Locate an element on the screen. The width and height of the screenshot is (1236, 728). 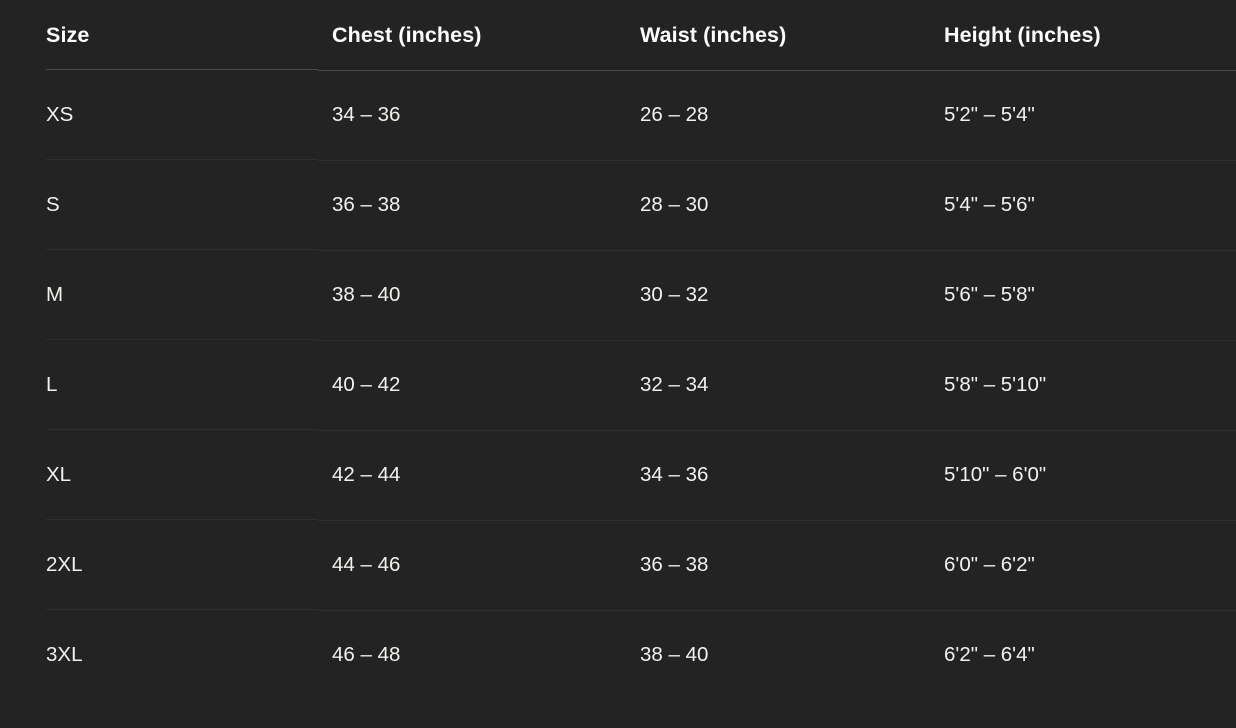
cell-chest-value: 40 – 42 is located at coordinates (366, 384).